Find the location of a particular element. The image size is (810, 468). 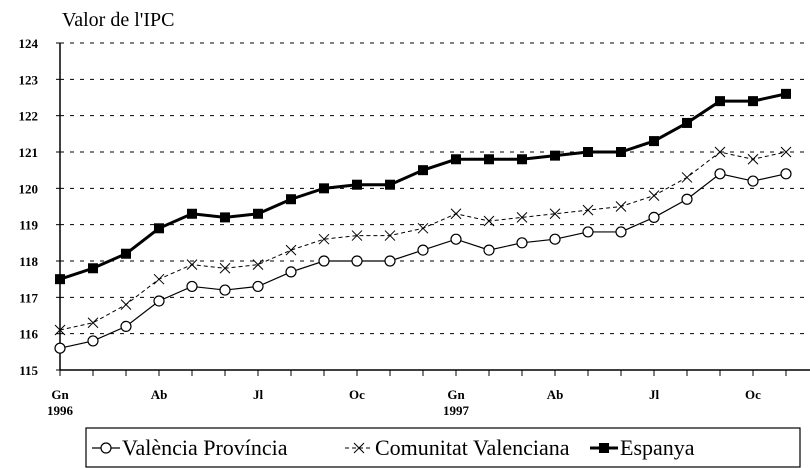

y-tick-label: 116 is located at coordinates (28, 334).